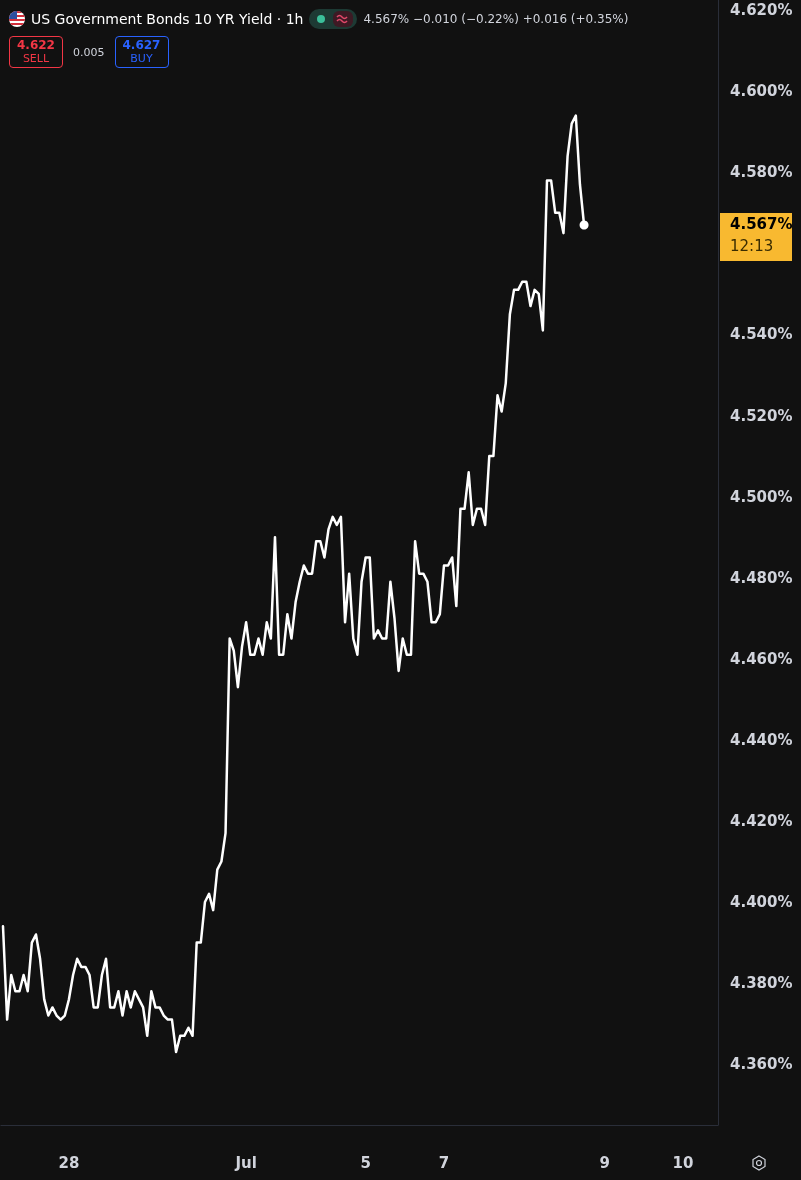 The height and width of the screenshot is (1180, 801). I want to click on x-tick-label: Jul, so click(245, 1162).